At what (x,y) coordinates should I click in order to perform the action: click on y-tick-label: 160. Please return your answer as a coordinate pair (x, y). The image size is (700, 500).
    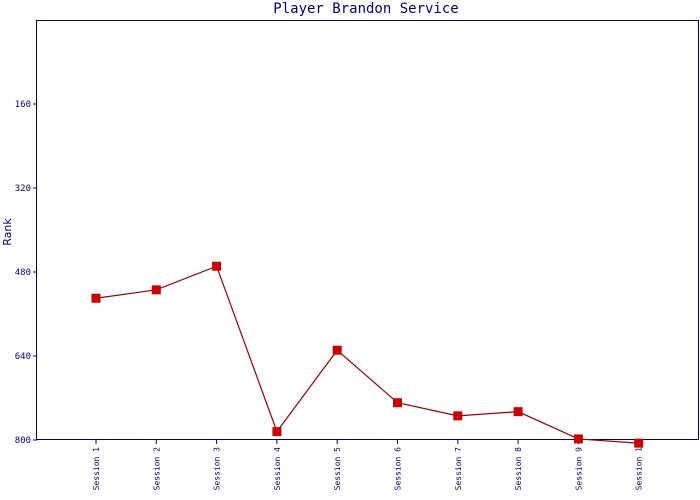
    Looking at the image, I should click on (23, 105).